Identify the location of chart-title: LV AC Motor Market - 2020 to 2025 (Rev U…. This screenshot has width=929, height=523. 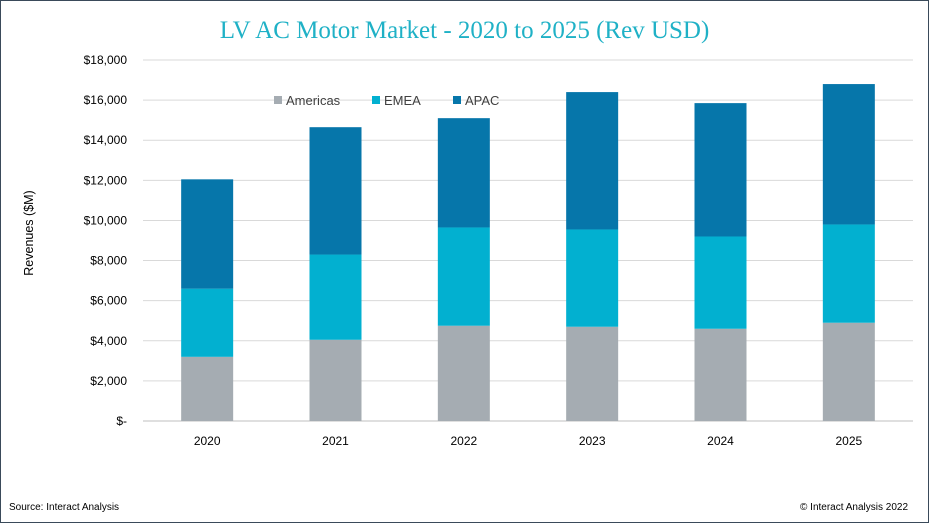
(464, 30).